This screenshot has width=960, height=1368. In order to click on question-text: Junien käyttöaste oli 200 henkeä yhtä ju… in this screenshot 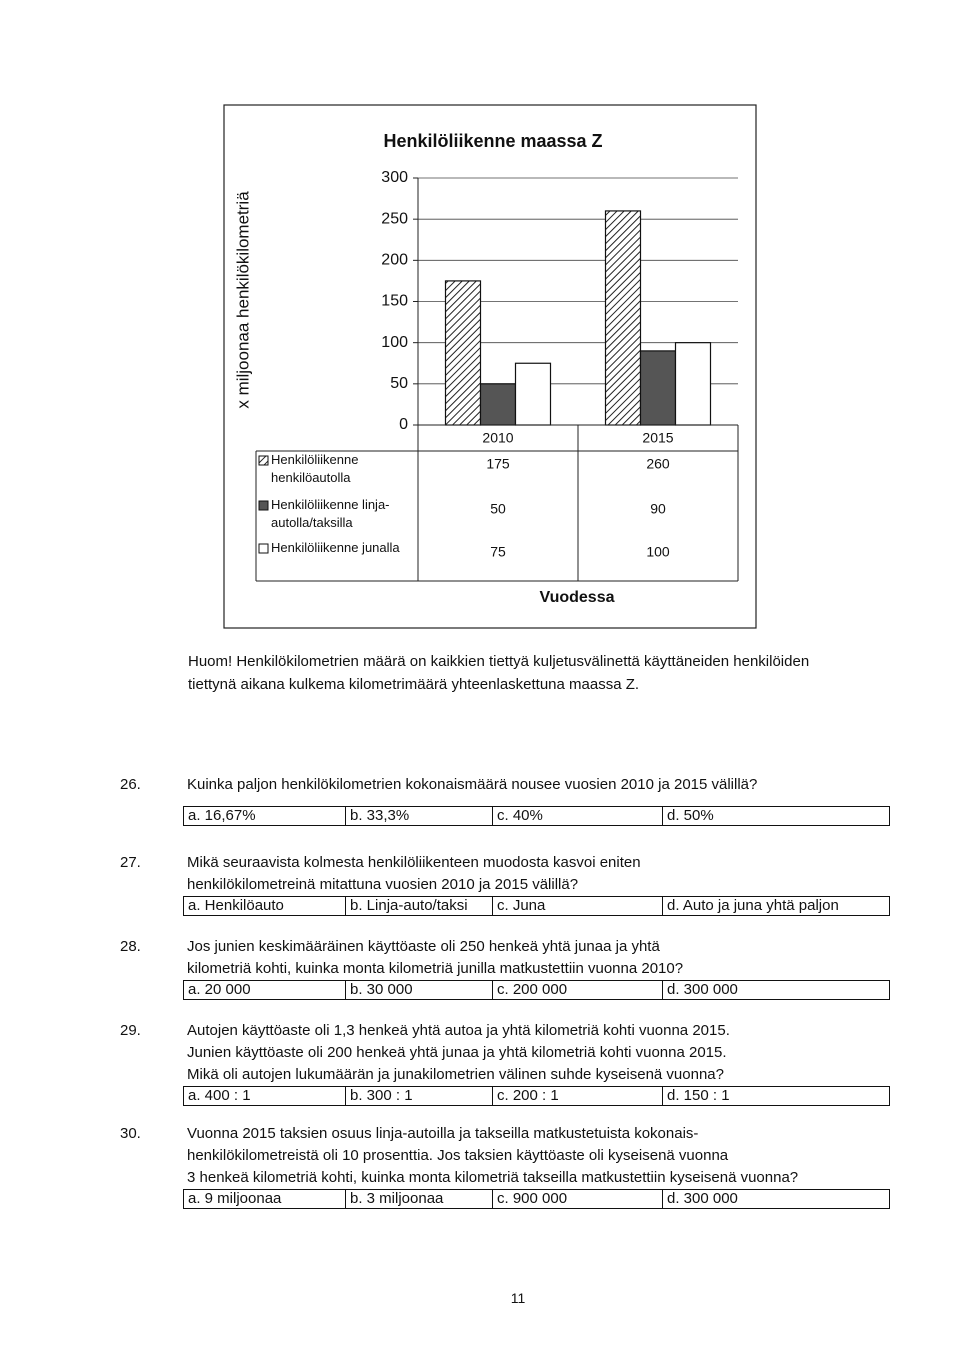, I will do `click(457, 1052)`.